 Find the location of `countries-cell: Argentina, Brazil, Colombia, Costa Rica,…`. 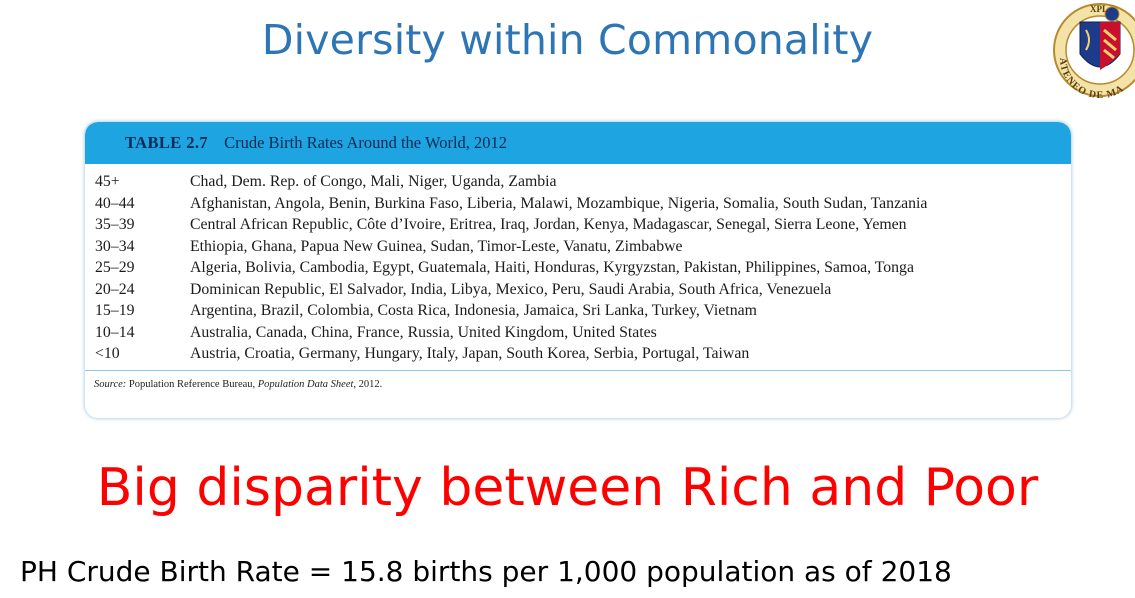

countries-cell: Argentina, Brazil, Colombia, Costa Rica,… is located at coordinates (473, 310).